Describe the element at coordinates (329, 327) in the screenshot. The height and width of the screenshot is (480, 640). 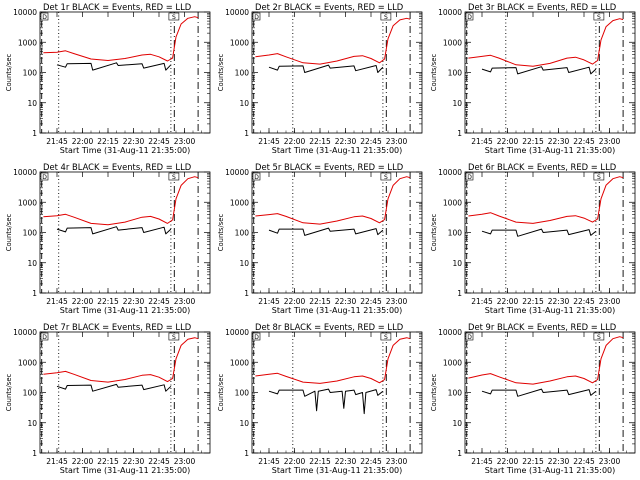
I see `chart-title: Det 8r BLACK = Events, RED = LLD` at that location.